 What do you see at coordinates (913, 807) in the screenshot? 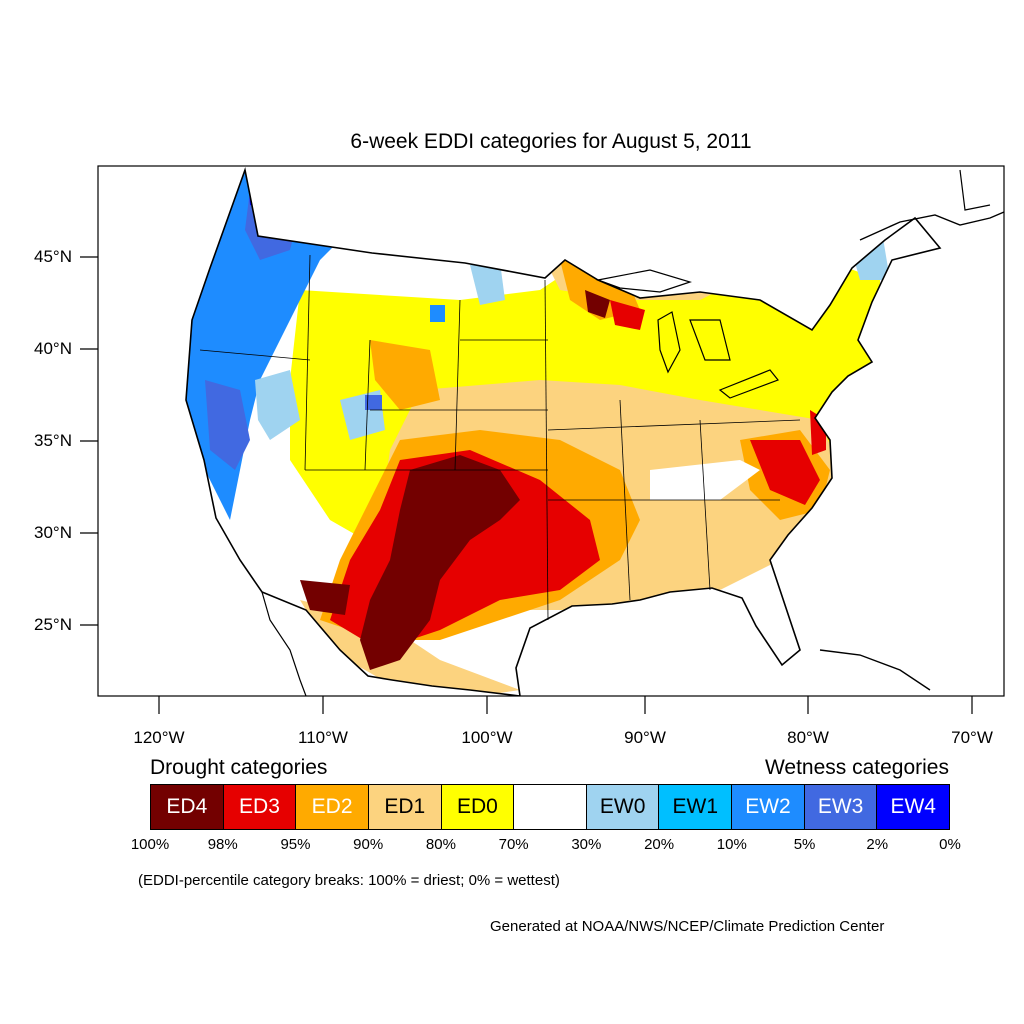
I see `legend-cell-ew4: EW4` at bounding box center [913, 807].